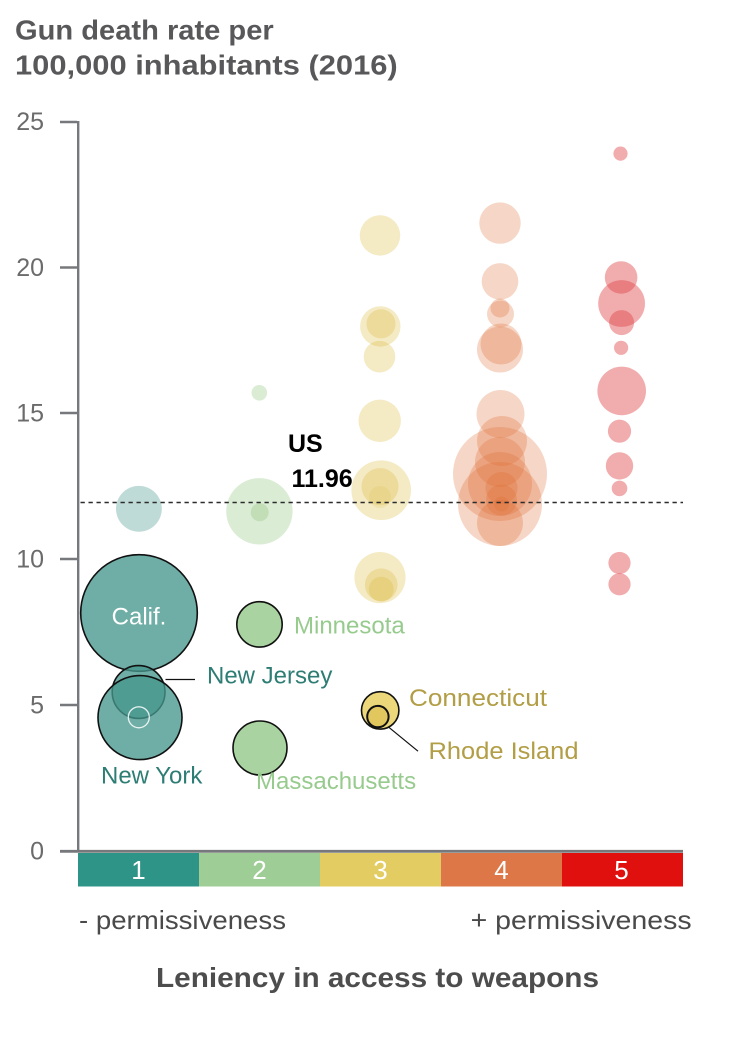 The height and width of the screenshot is (1042, 751). Describe the element at coordinates (30, 122) in the screenshot. I see `svg-text: 25` at that location.